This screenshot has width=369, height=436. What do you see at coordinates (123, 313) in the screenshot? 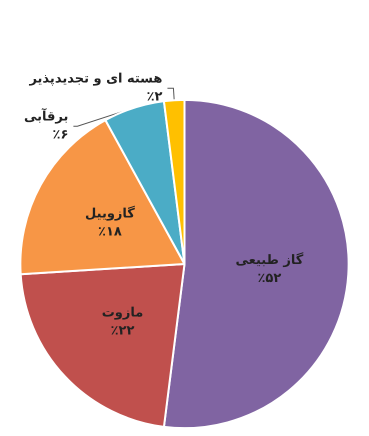
I see `slice-label: مازوت` at bounding box center [123, 313].